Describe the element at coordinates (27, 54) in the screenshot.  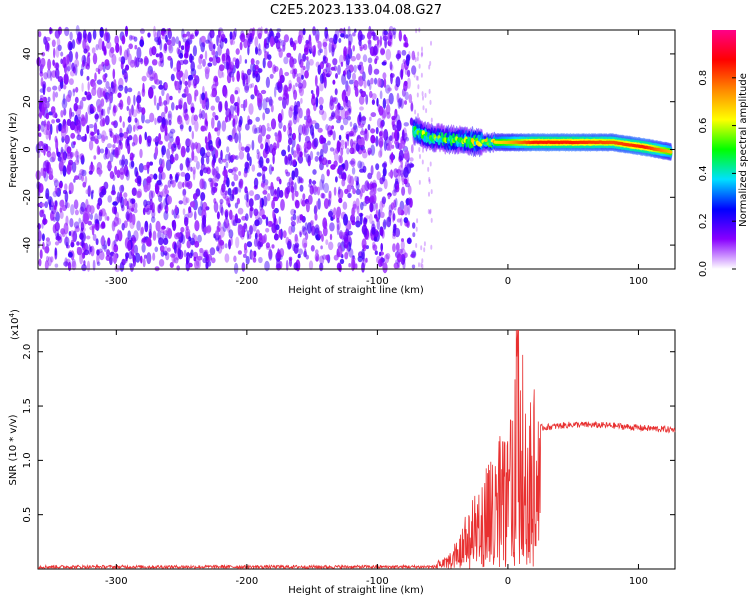
I see `y-tick-label: 40` at that location.